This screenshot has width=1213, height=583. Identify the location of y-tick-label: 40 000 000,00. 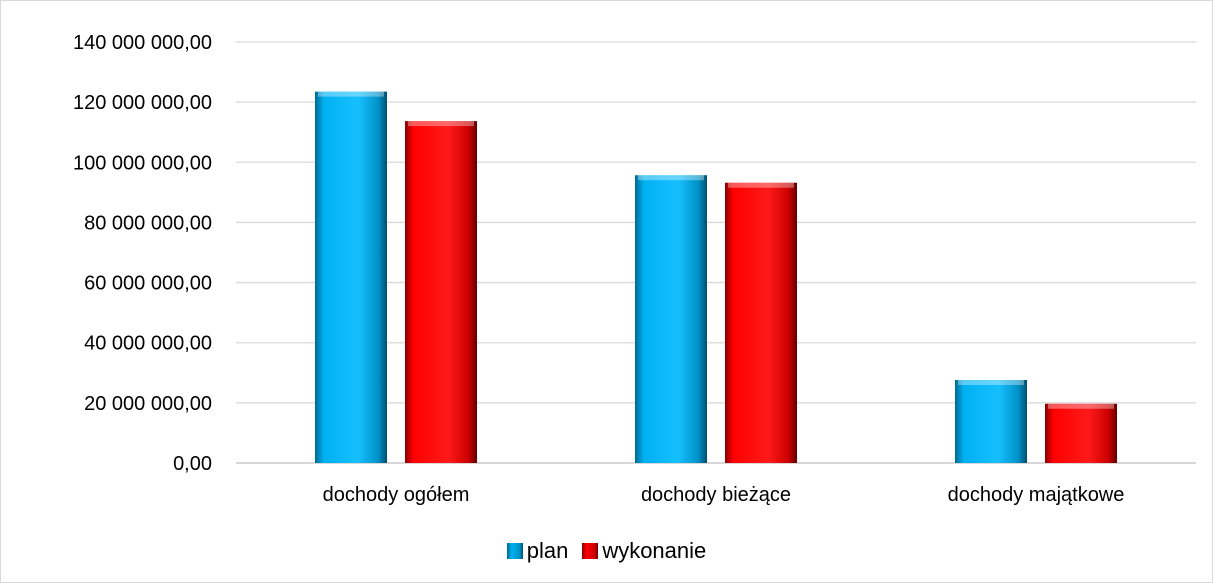
(148, 344).